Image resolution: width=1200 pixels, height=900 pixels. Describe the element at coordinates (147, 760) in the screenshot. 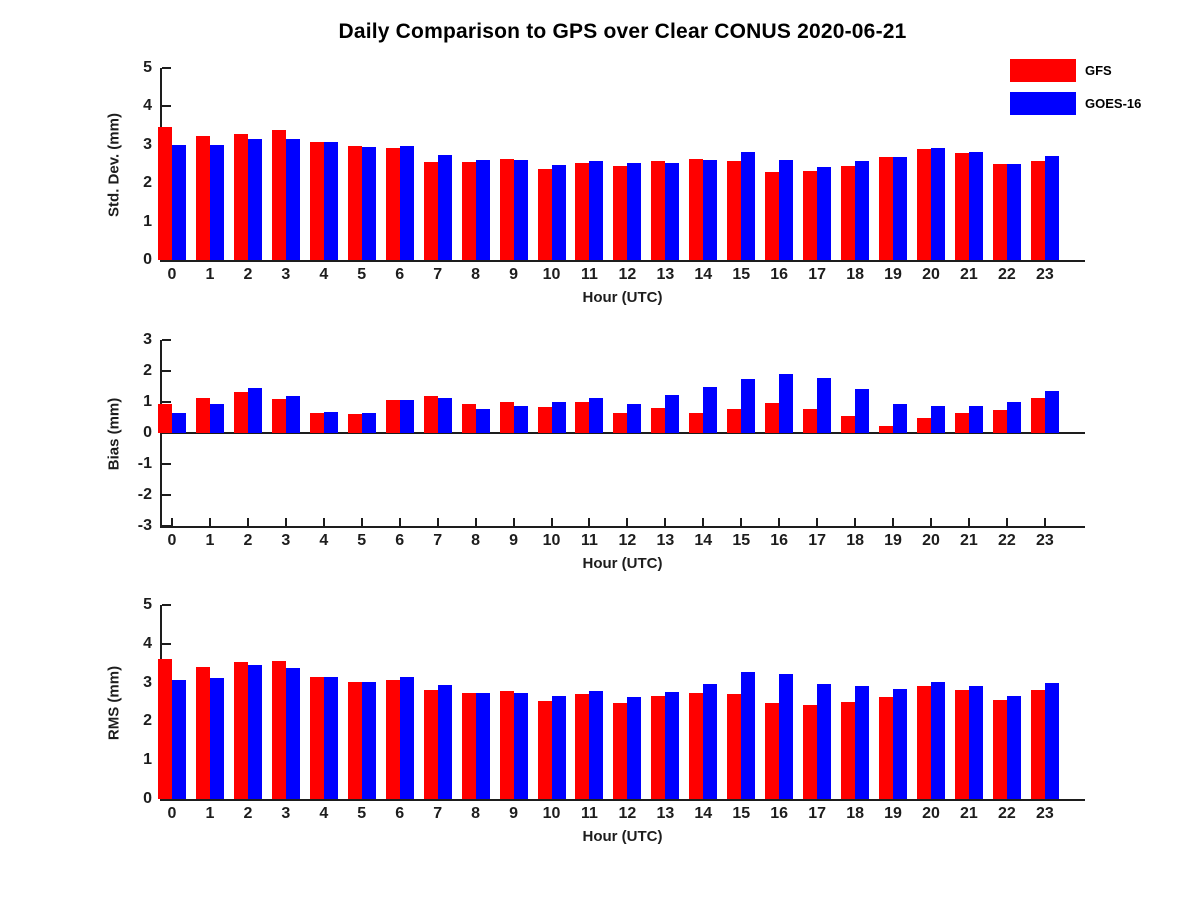

I see `y-tick-label: 1` at that location.